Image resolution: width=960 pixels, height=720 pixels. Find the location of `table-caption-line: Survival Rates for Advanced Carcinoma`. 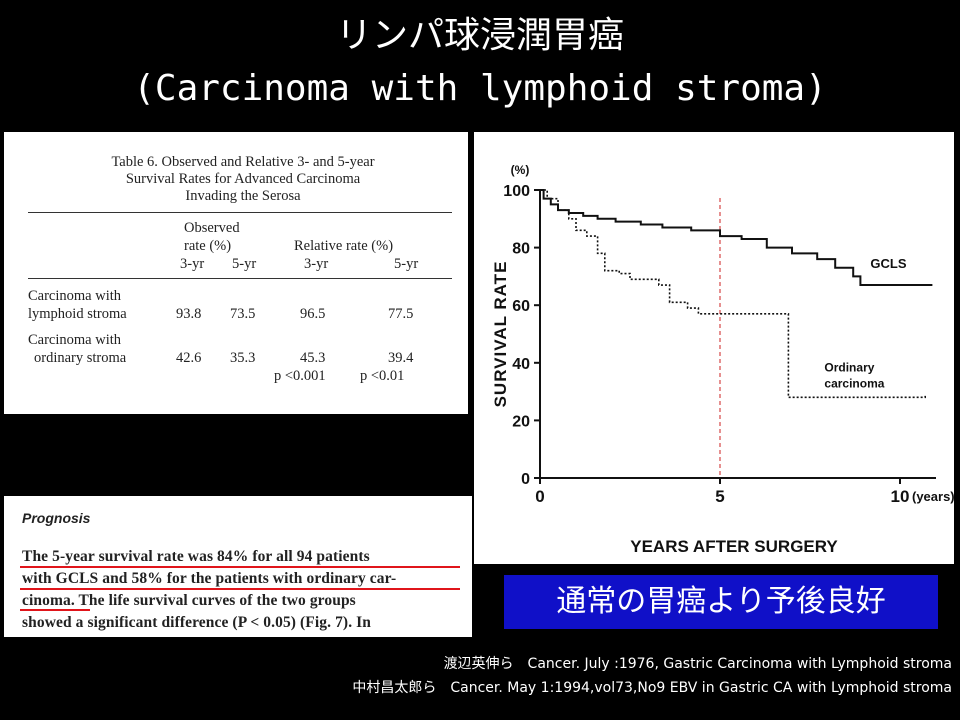

table-caption-line: Survival Rates for Advanced Carcinoma is located at coordinates (243, 179).